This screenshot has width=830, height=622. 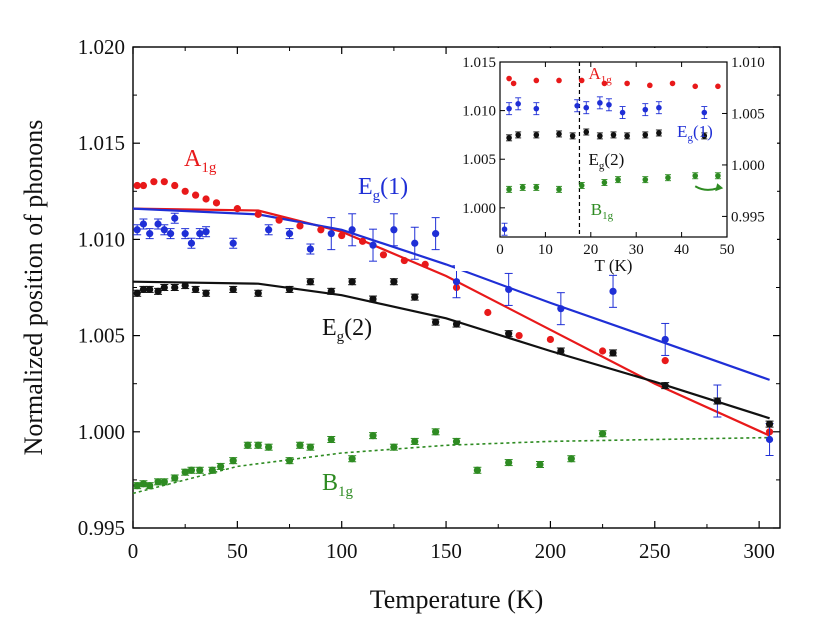 I want to click on inset-y2-tick-label: 0.995, so click(x=748, y=217).